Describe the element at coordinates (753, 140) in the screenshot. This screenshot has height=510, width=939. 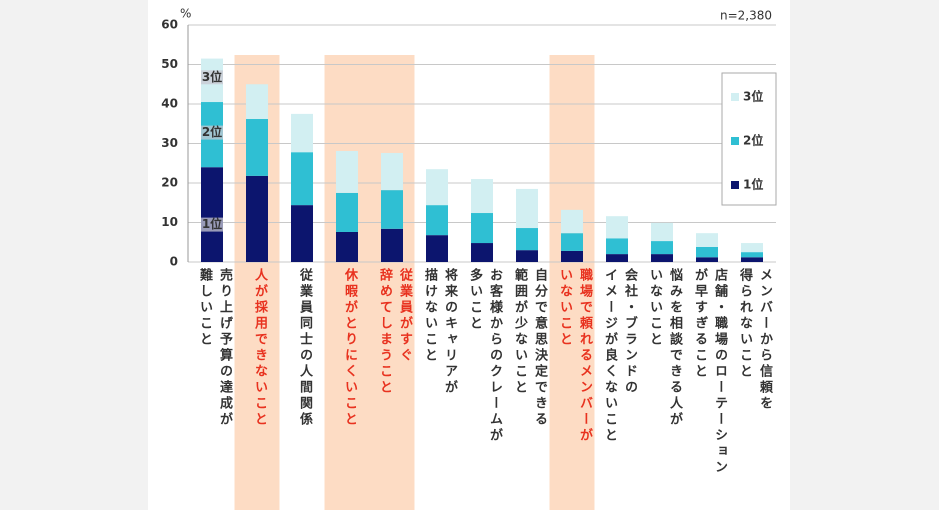
I see `legend-label: 2位` at that location.